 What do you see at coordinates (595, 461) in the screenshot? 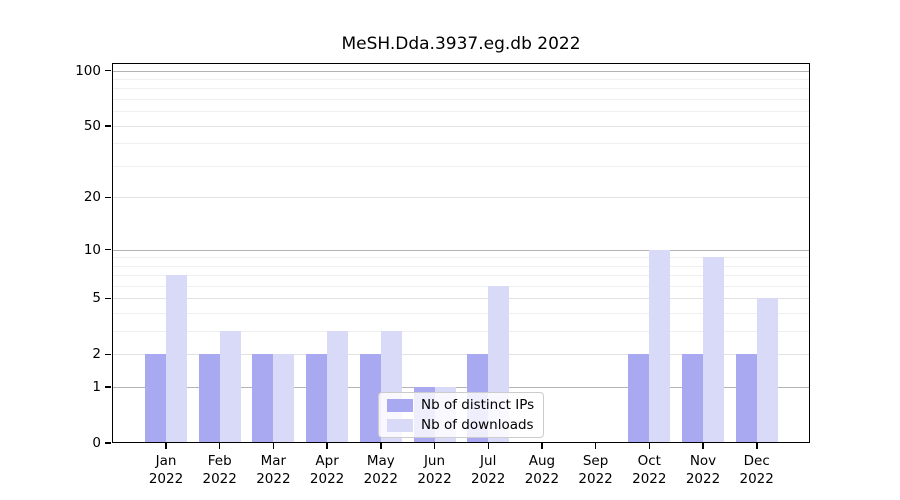
I see `x-tick-month: Sep` at bounding box center [595, 461].